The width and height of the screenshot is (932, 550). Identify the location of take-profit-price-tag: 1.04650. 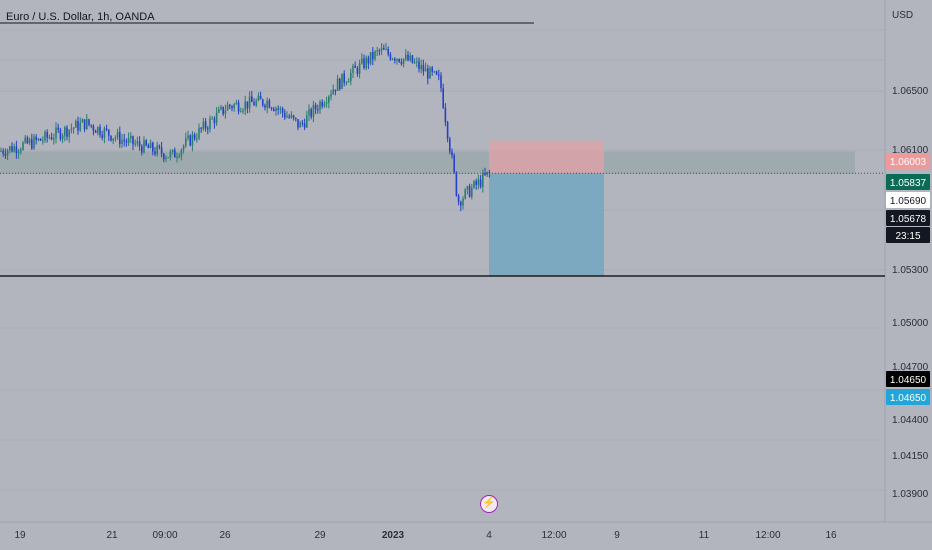
(908, 397).